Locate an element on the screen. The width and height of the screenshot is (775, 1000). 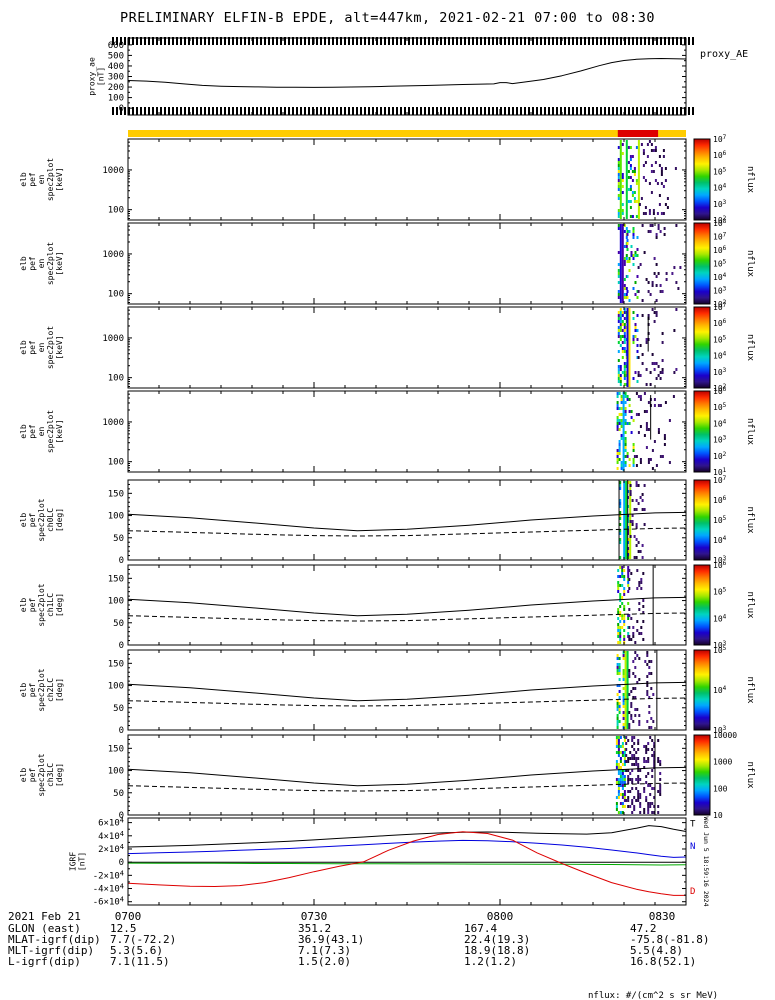
tick-label: 0730 is located at coordinates (314, 916).